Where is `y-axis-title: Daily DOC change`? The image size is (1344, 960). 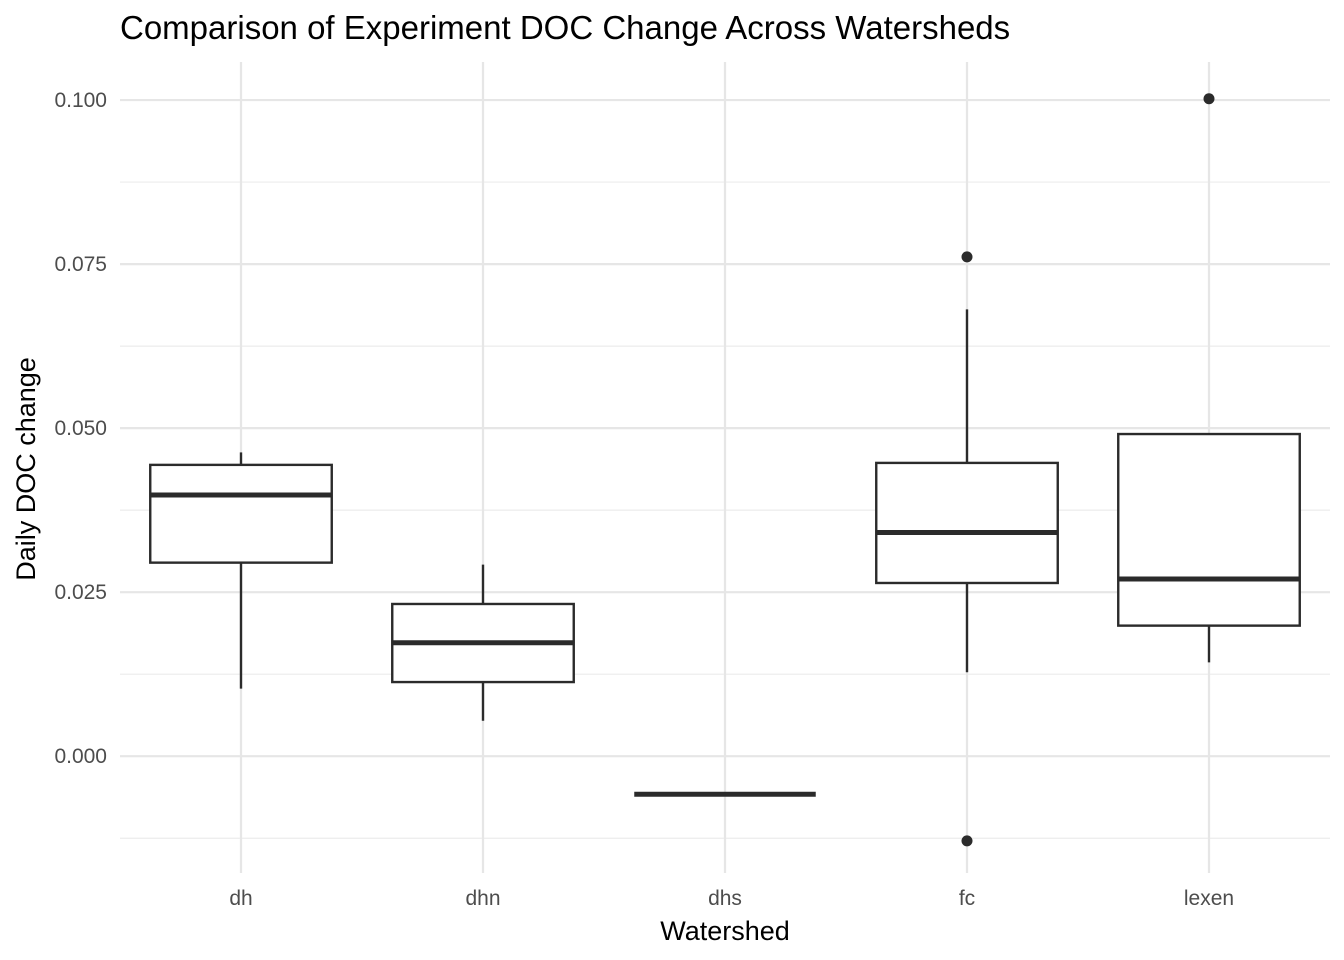
y-axis-title: Daily DOC change is located at coordinates (26, 469).